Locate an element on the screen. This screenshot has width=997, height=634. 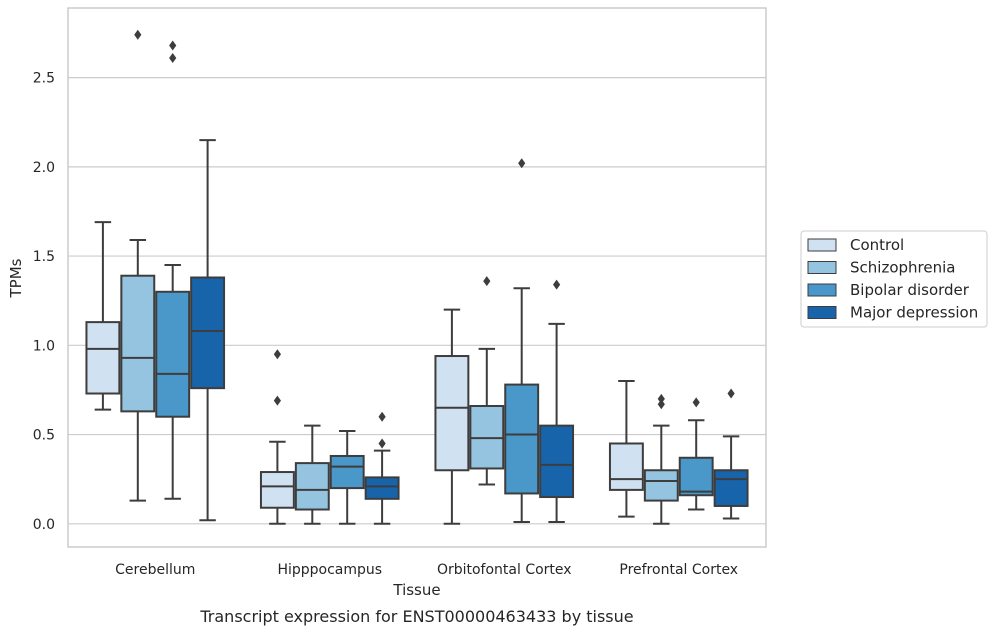
y-tick-labels: 0.0 0.5 1.0 1.5 2.0 2.5 is located at coordinates (44, 302).